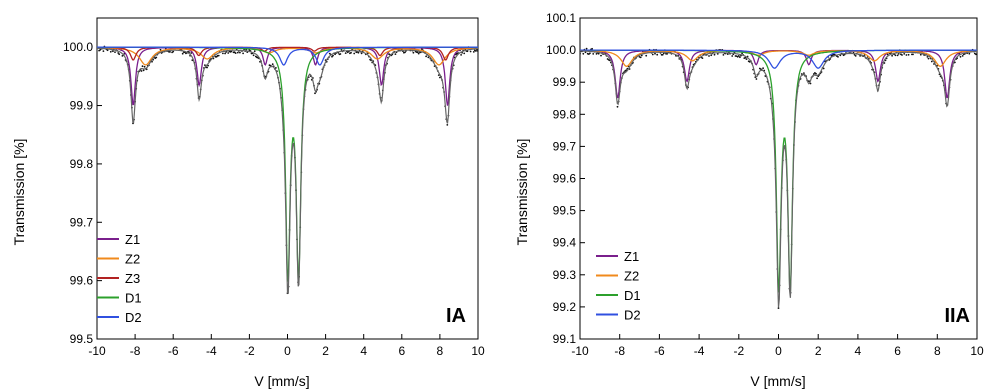 The image size is (985, 390). I want to click on legend: Z1 Z2 Z3 D1 D2, so click(119, 278).